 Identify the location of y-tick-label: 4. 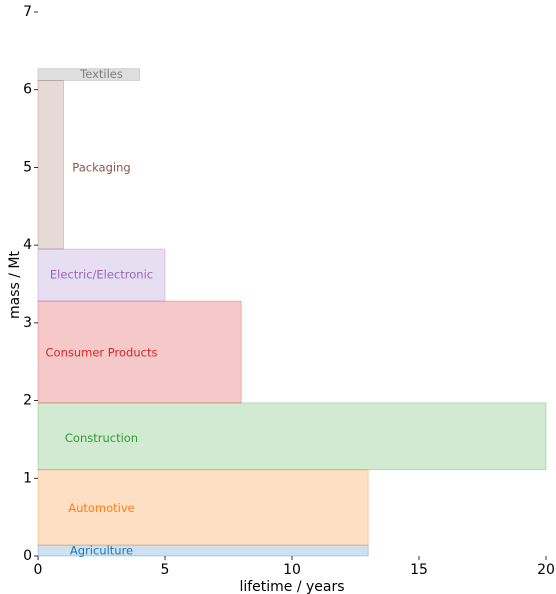
(27, 245).